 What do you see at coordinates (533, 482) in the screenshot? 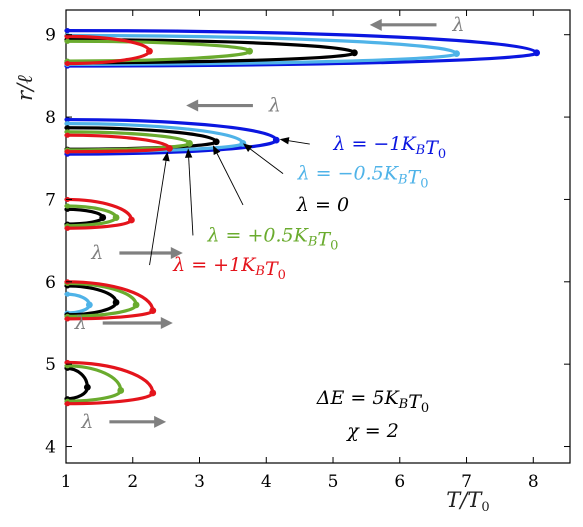
I see `x-tick-label: 8` at bounding box center [533, 482].